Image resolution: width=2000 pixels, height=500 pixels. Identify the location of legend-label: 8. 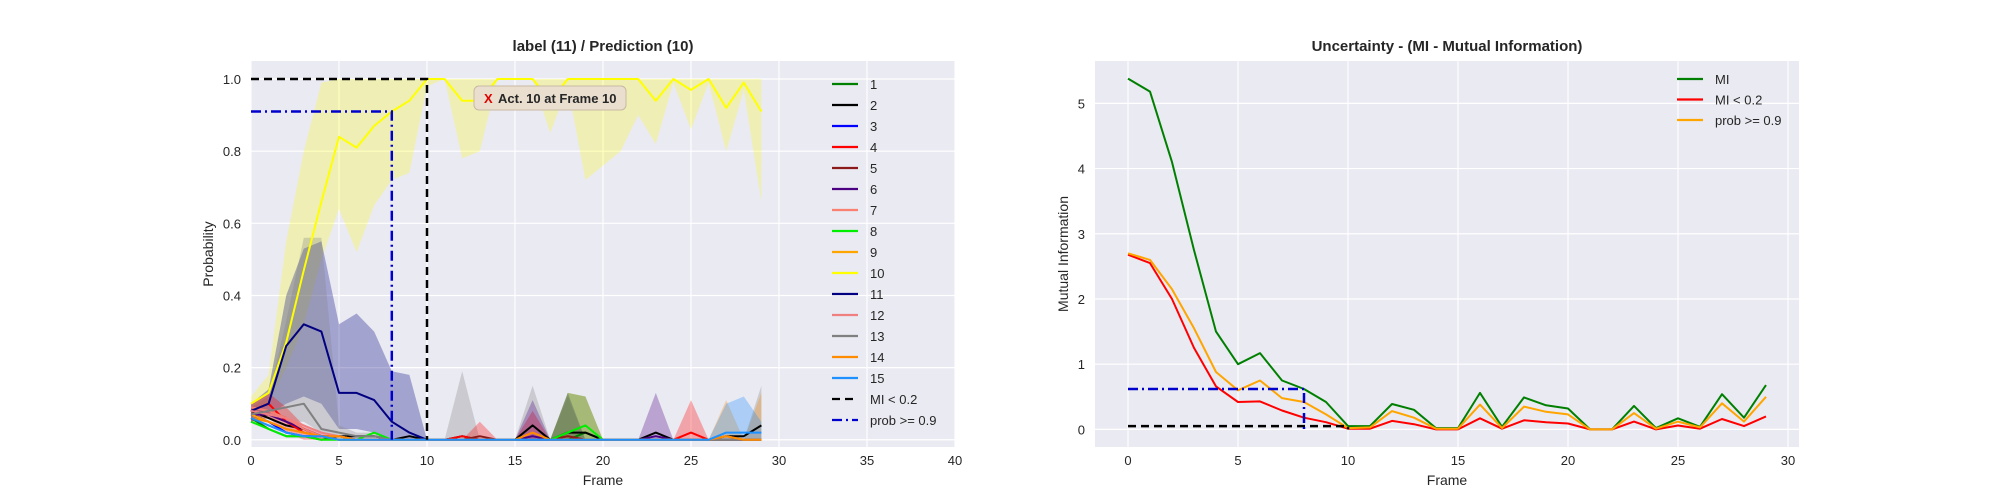
(873, 231).